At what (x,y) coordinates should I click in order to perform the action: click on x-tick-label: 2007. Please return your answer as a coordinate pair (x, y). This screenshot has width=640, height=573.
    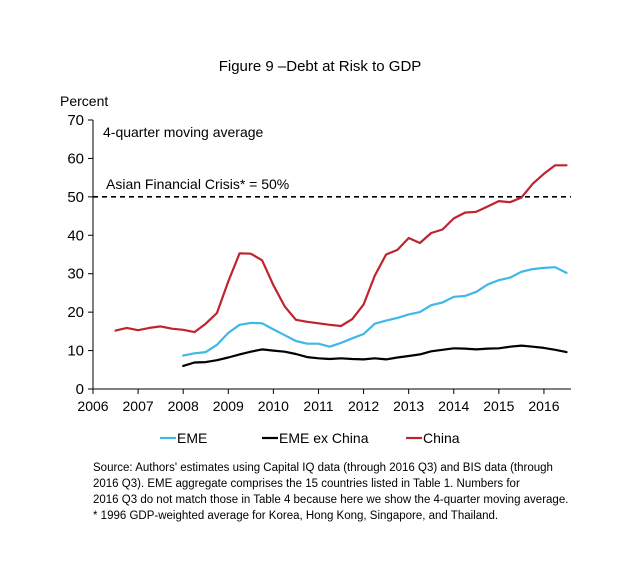
    Looking at the image, I should click on (138, 406).